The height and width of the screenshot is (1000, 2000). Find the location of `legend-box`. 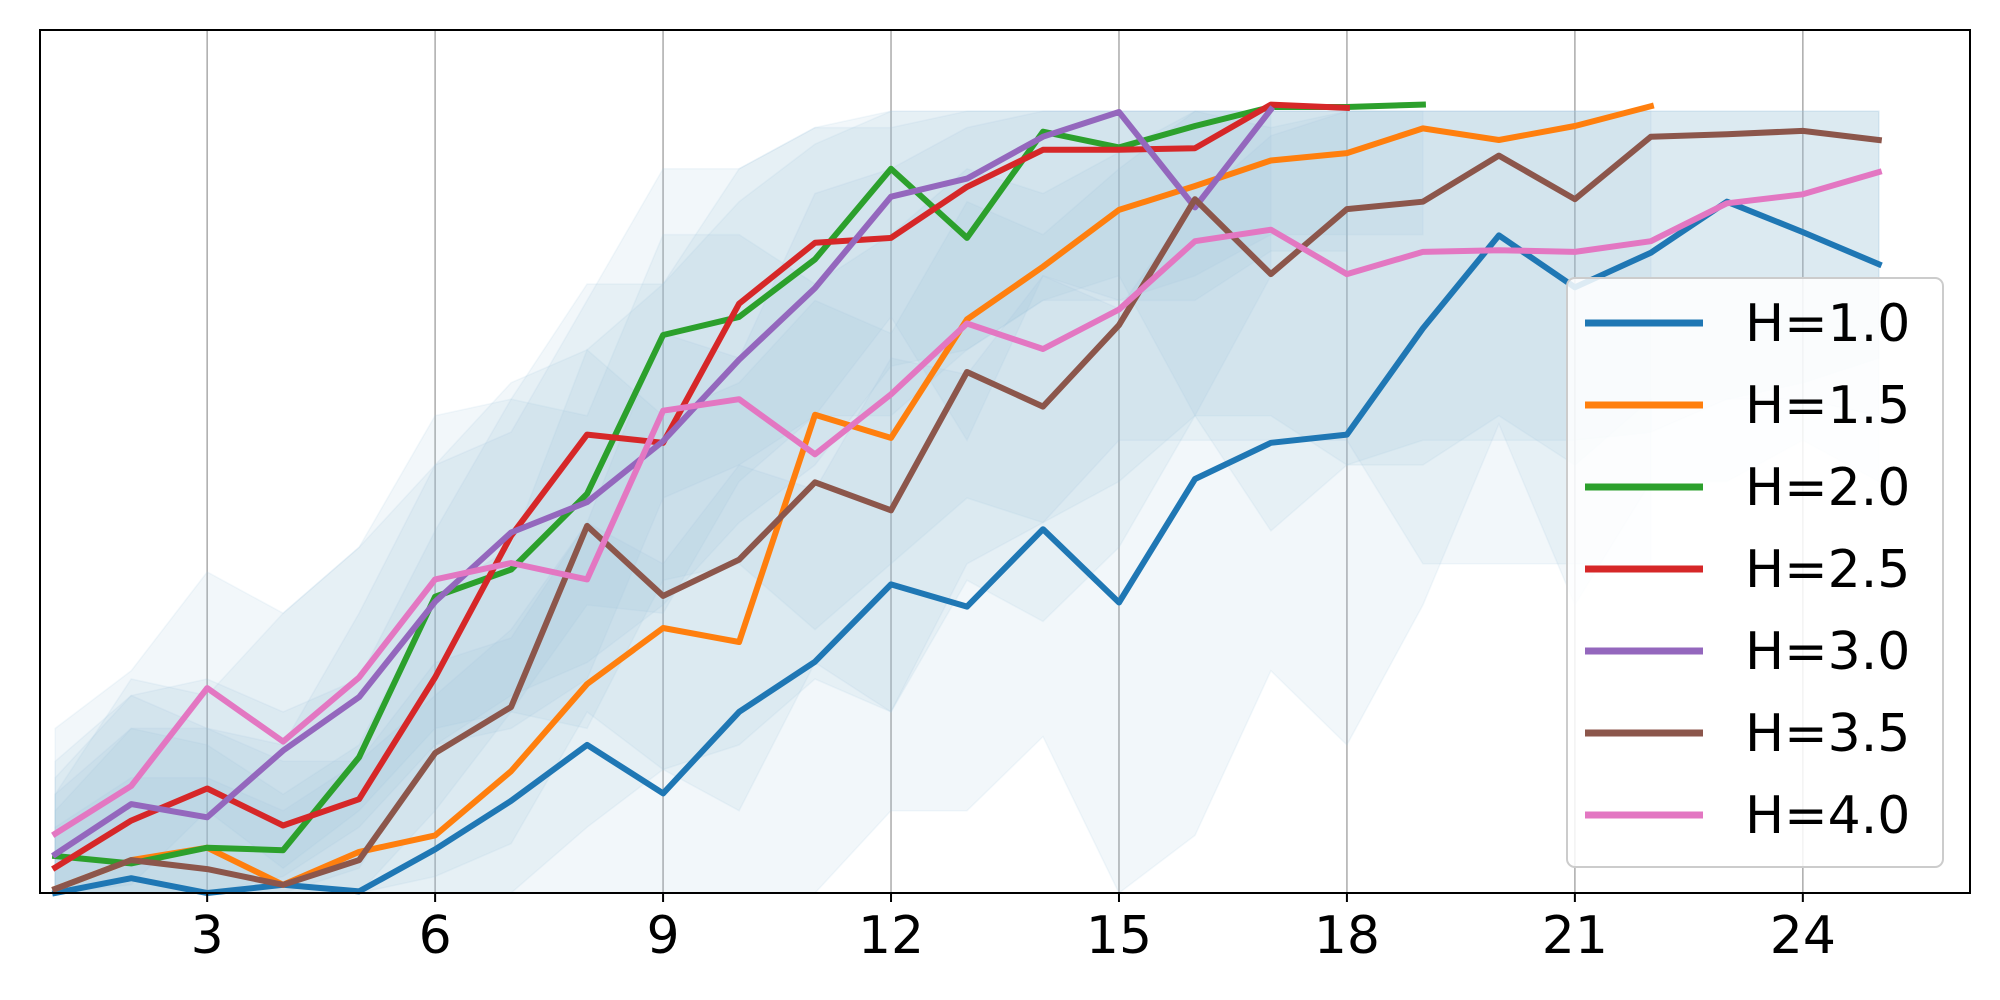

legend-box is located at coordinates (1755, 572).